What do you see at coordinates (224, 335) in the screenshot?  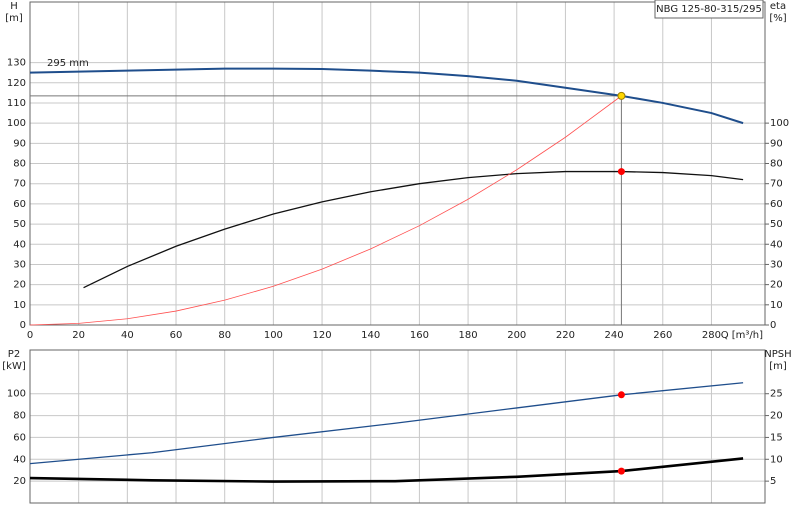 I see `x-tick-label: 80` at bounding box center [224, 335].